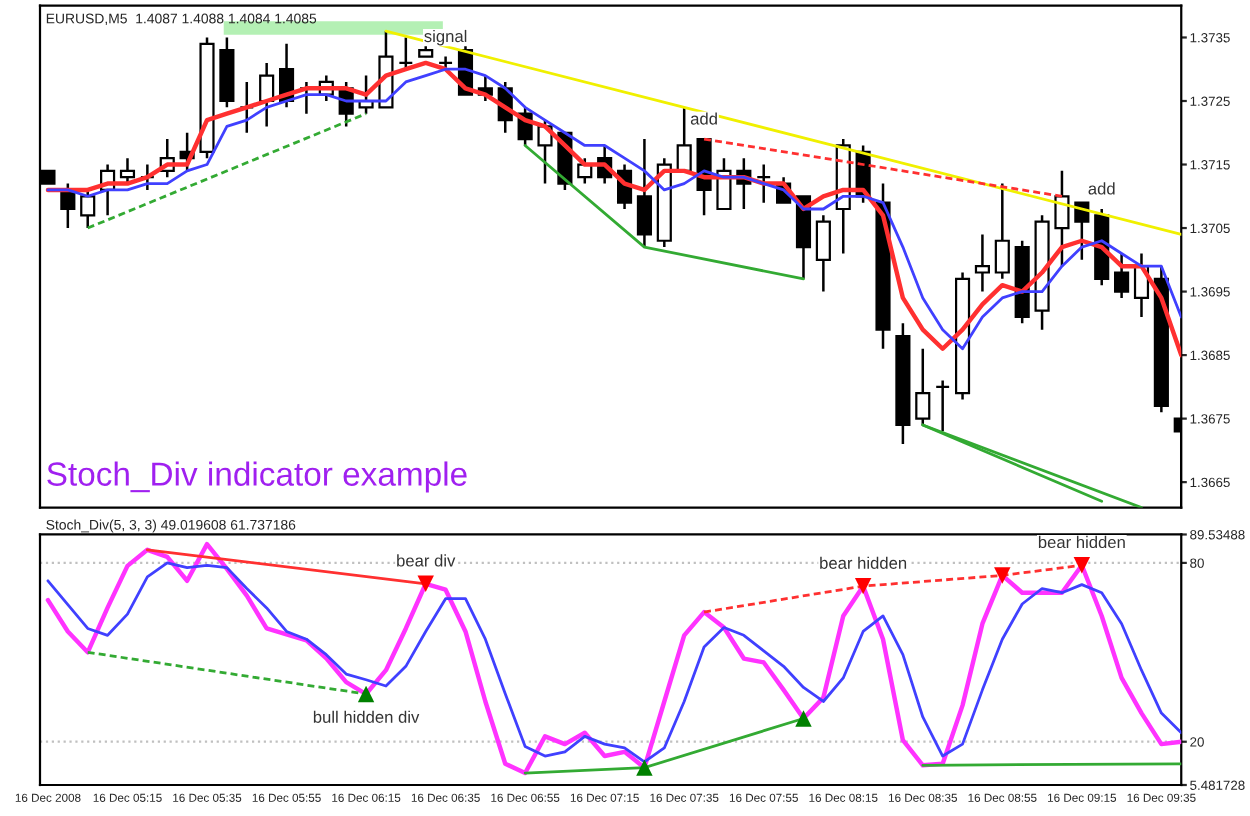 The image size is (1250, 816). What do you see at coordinates (426, 560) in the screenshot?
I see `annotation: bear div` at bounding box center [426, 560].